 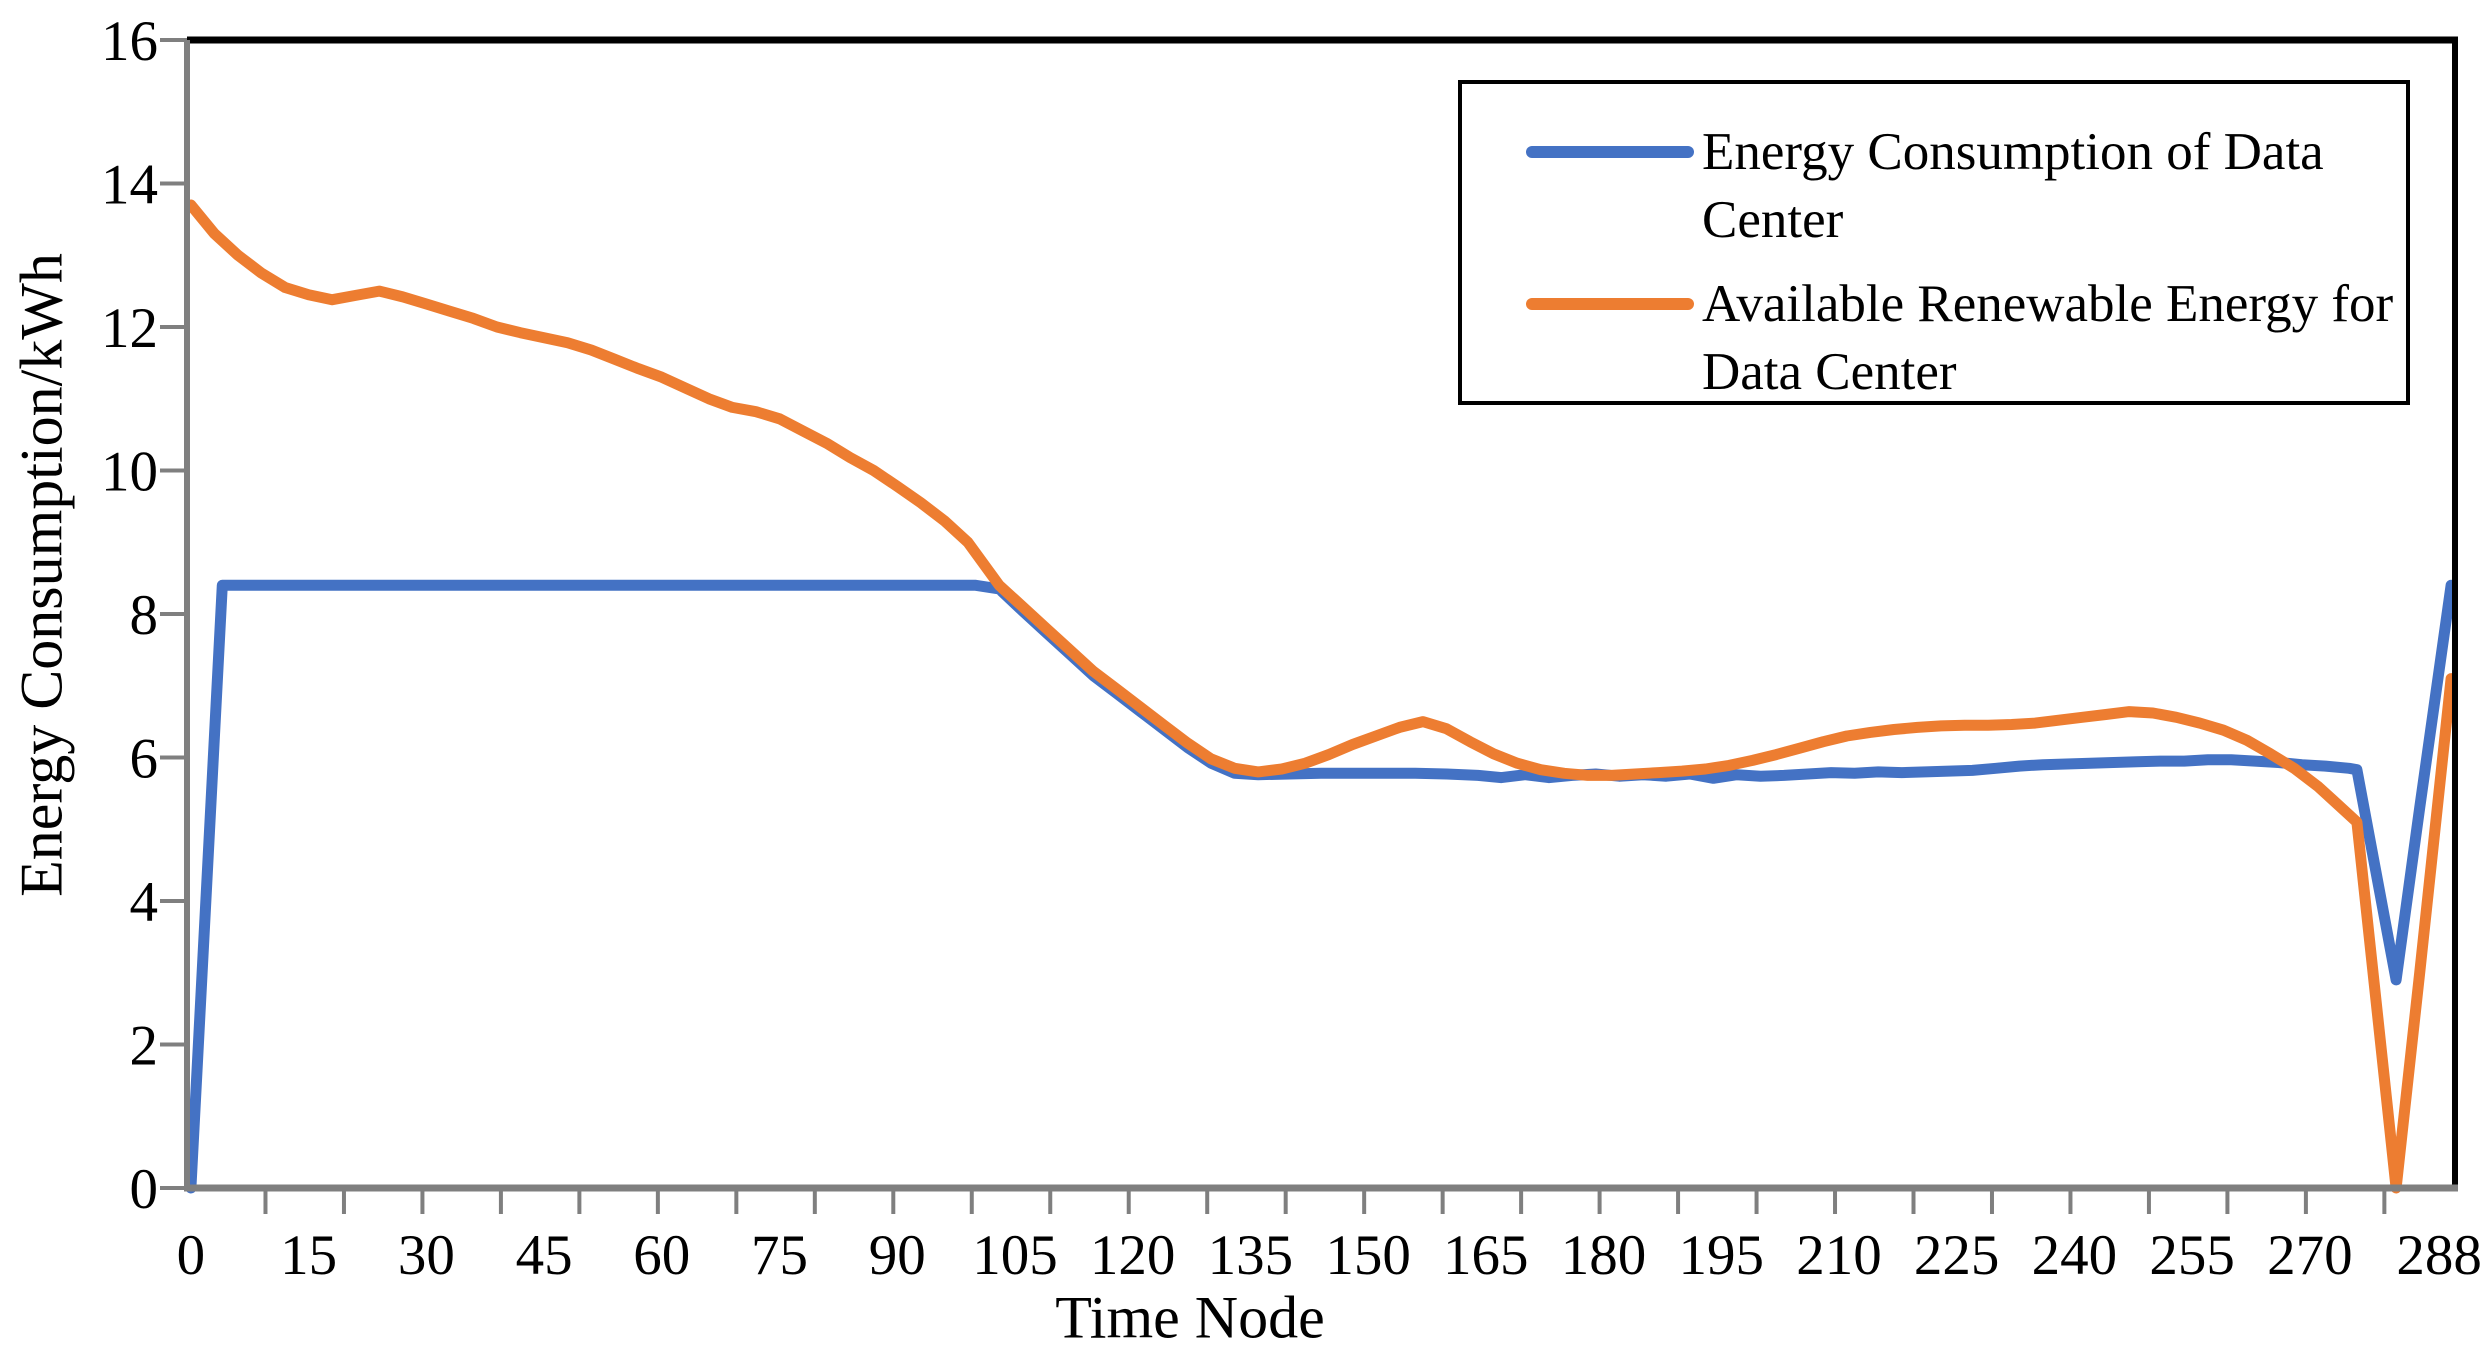 I want to click on y-tick-label: 0, so click(x=144, y=1189).